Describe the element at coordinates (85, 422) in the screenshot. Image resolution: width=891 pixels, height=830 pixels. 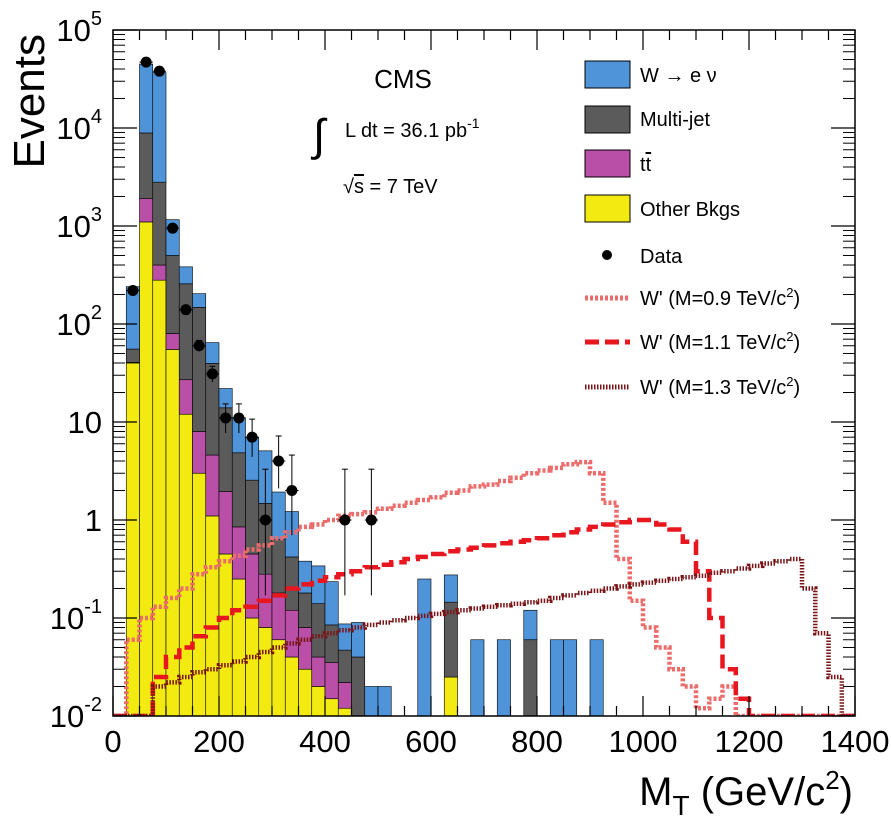
I see `y-tick-label: 10` at that location.